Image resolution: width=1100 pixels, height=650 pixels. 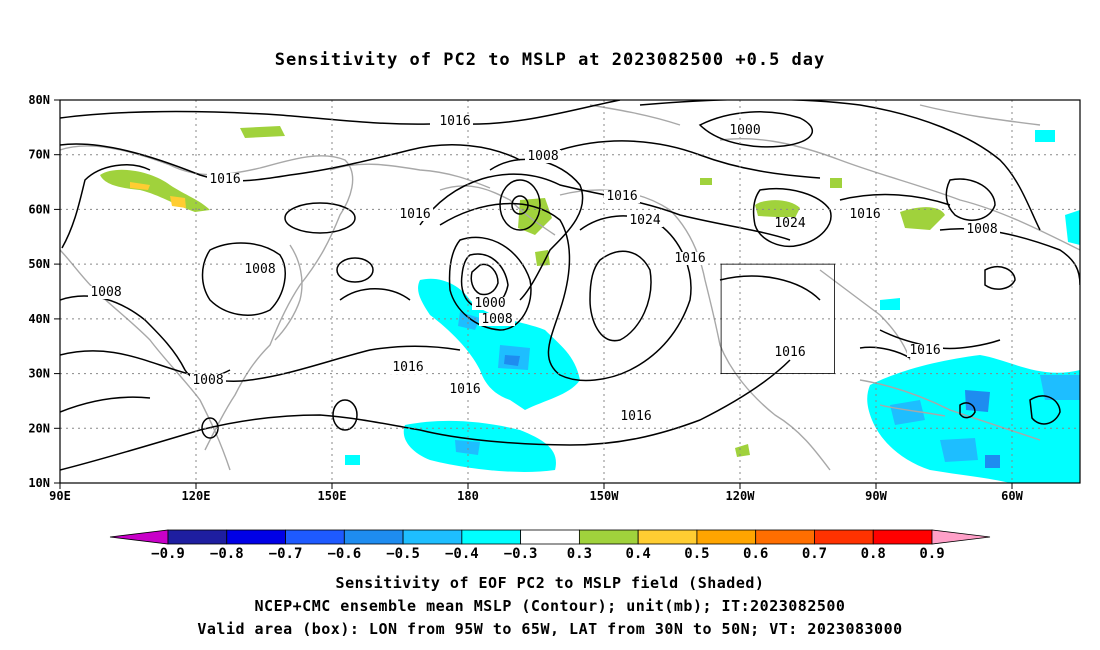 I want to click on valid-area-box, so click(x=777, y=318).